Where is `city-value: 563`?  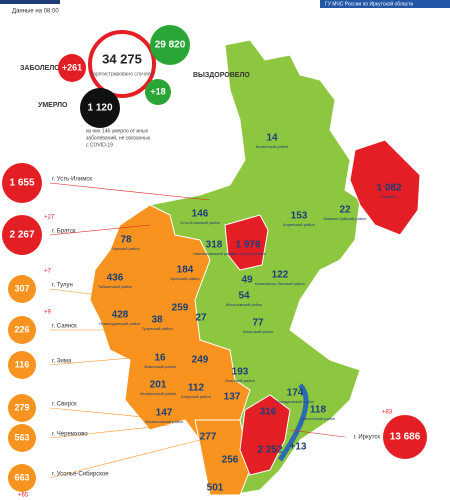
city-value: 563 is located at coordinates (21, 437).